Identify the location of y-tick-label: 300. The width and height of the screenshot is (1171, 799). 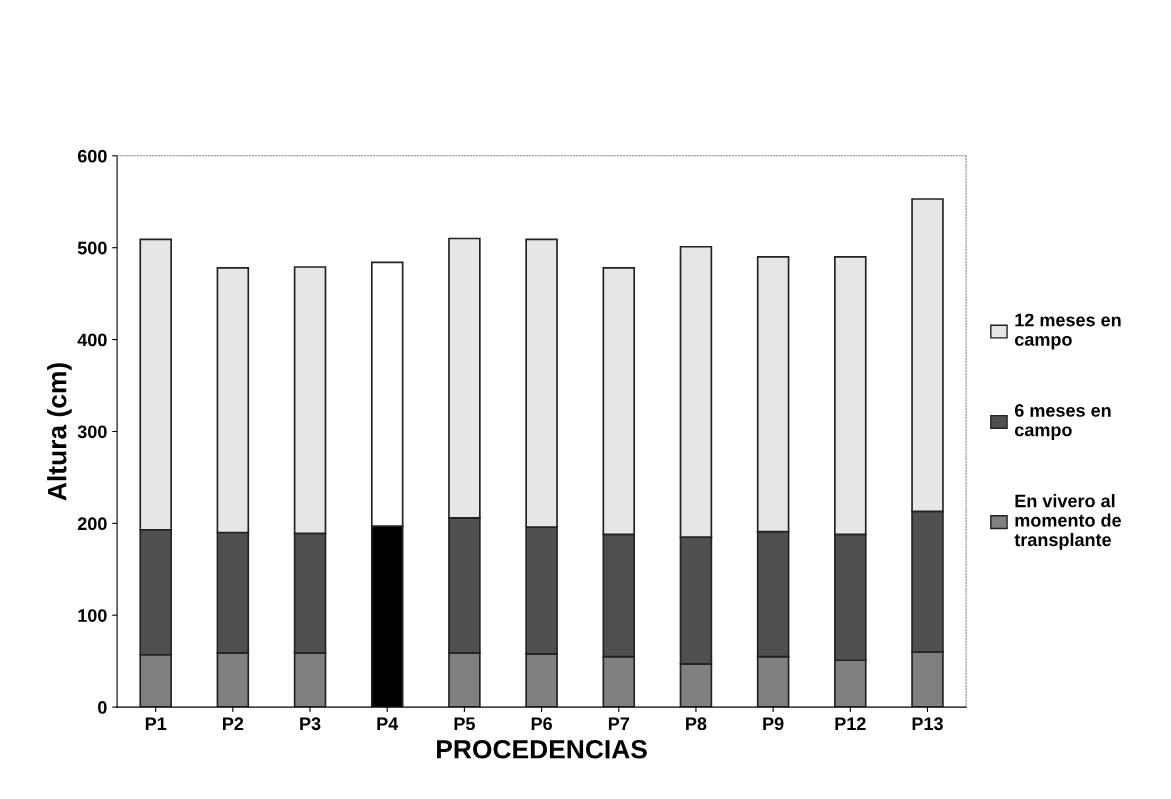
(92, 432).